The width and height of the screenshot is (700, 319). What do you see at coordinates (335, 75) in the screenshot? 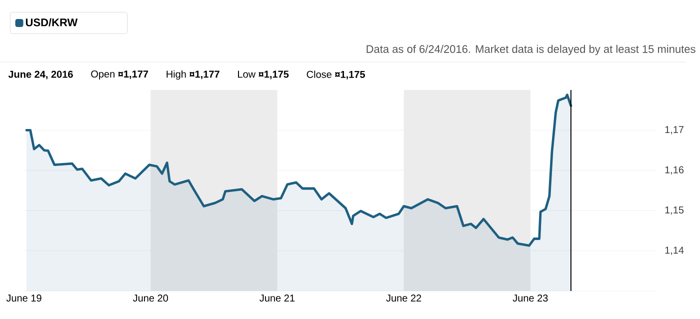
I see `text: Close ¤1,175` at bounding box center [335, 75].